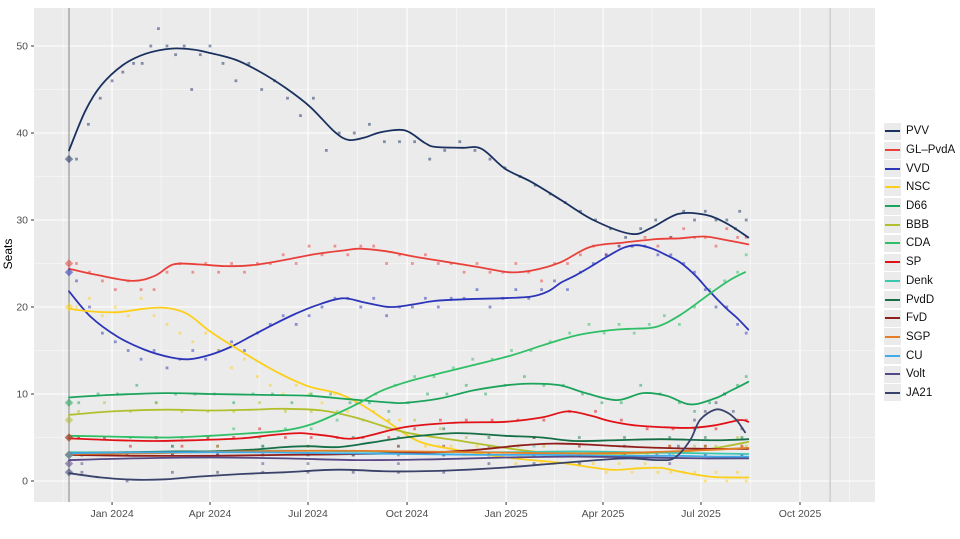 This screenshot has width=960, height=539. I want to click on legend-item-cu: CU, so click(919, 355).